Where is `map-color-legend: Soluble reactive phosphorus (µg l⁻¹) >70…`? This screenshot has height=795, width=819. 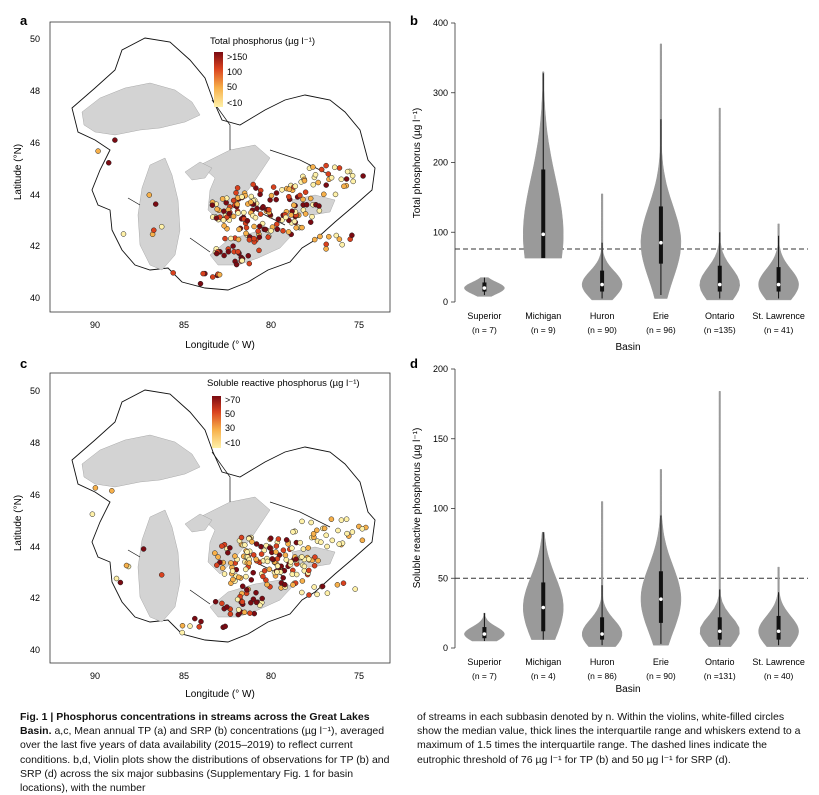 map-color-legend: Soluble reactive phosphorus (µg l⁻¹) >70… is located at coordinates (283, 413).